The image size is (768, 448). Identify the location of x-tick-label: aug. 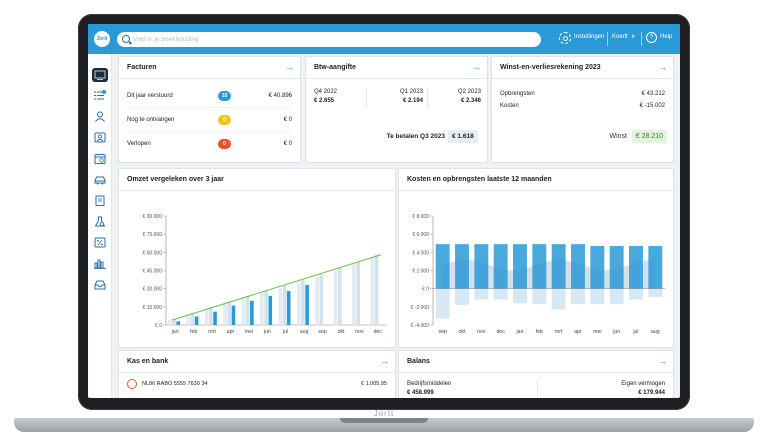
(655, 332).